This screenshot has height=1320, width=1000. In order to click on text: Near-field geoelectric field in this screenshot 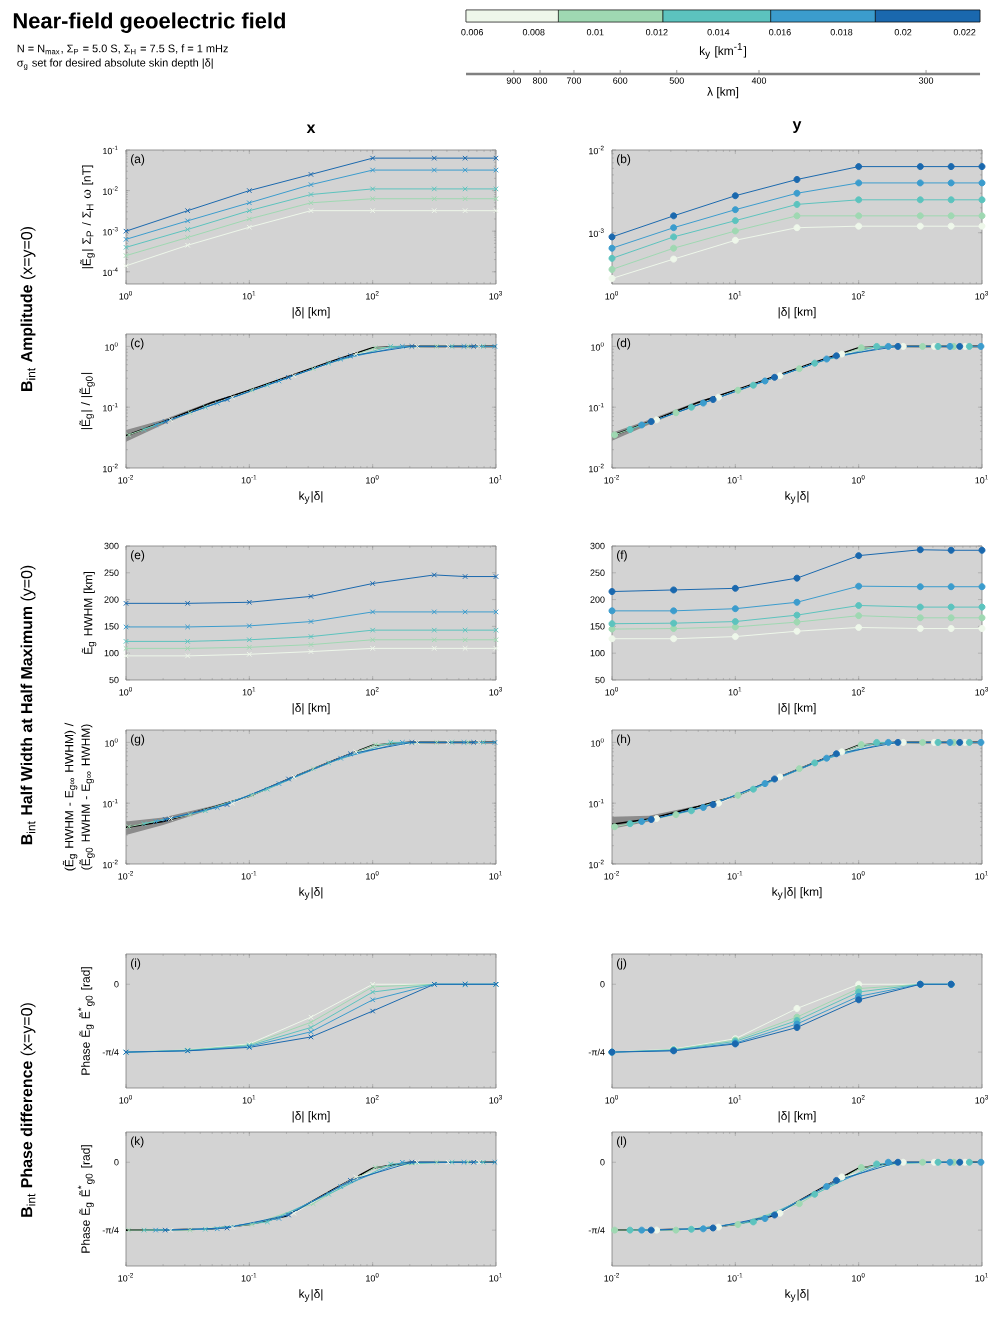, I will do `click(149, 22)`.